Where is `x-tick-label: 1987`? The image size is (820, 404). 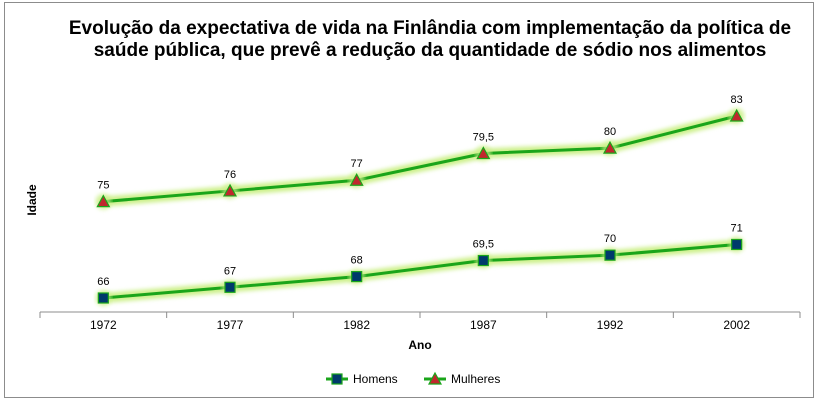 x-tick-label: 1987 is located at coordinates (483, 325).